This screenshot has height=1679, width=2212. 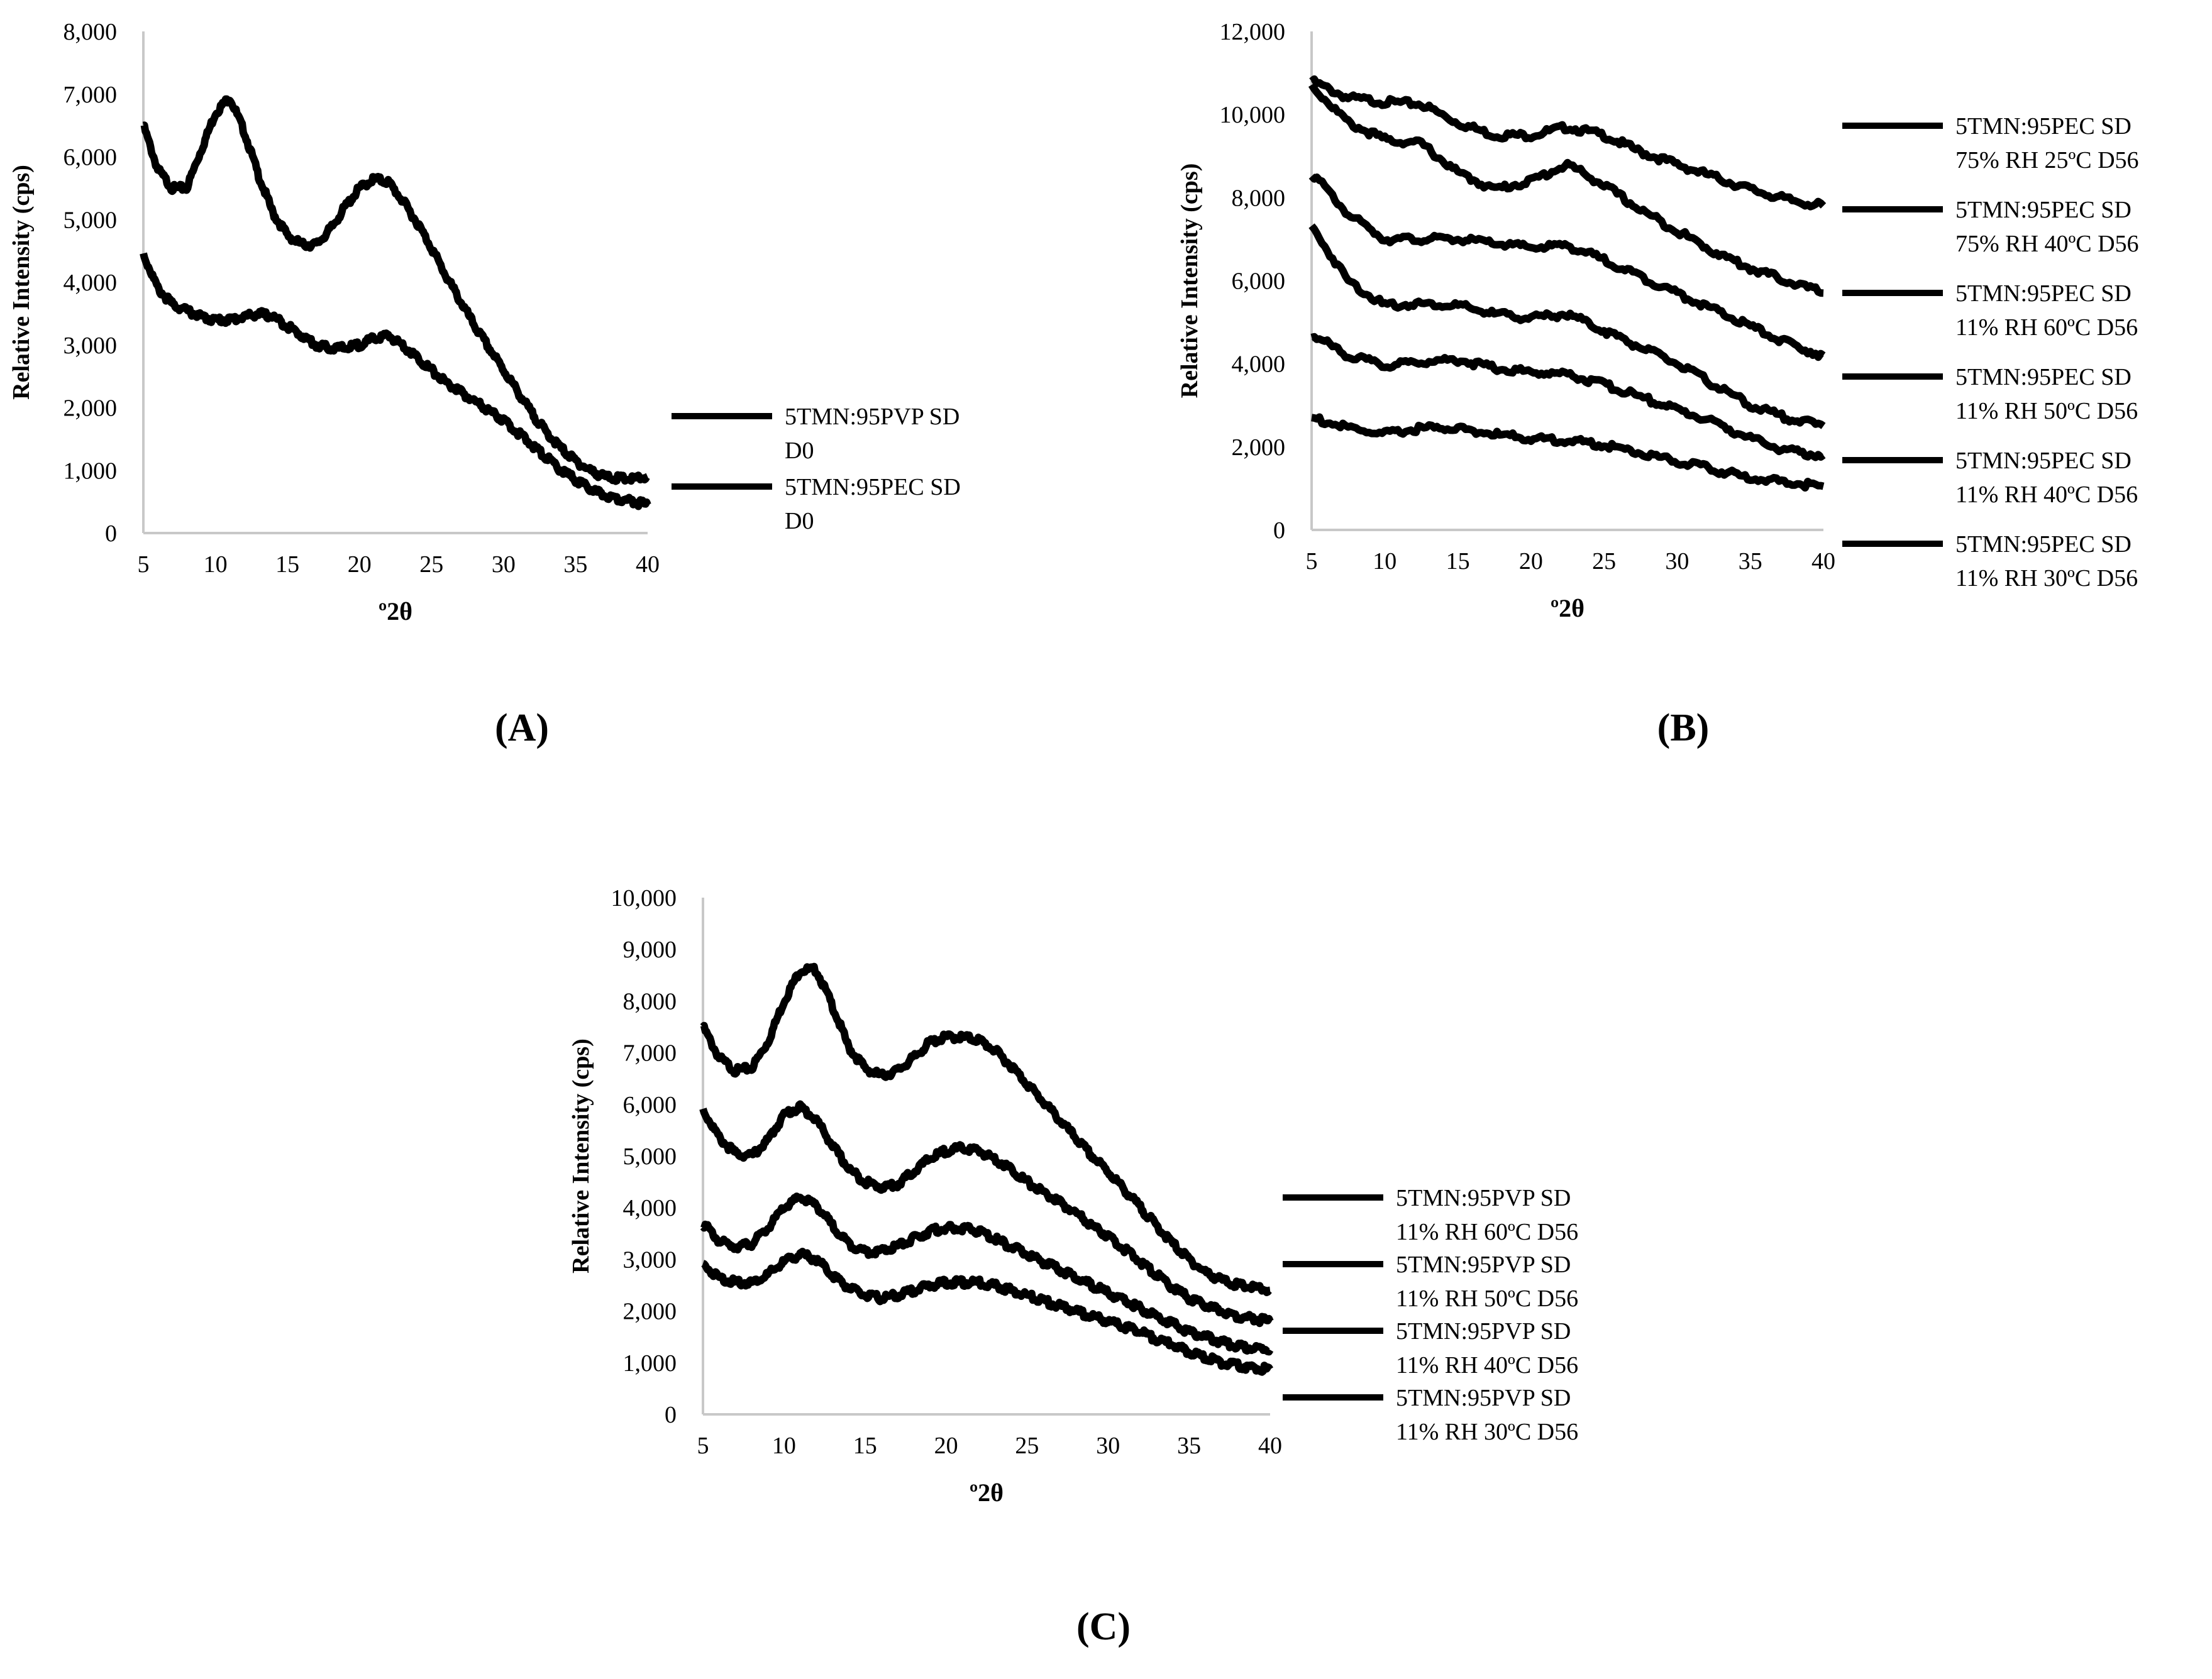 I want to click on panel-a-y-tick-label: 3,000, so click(x=91, y=346).